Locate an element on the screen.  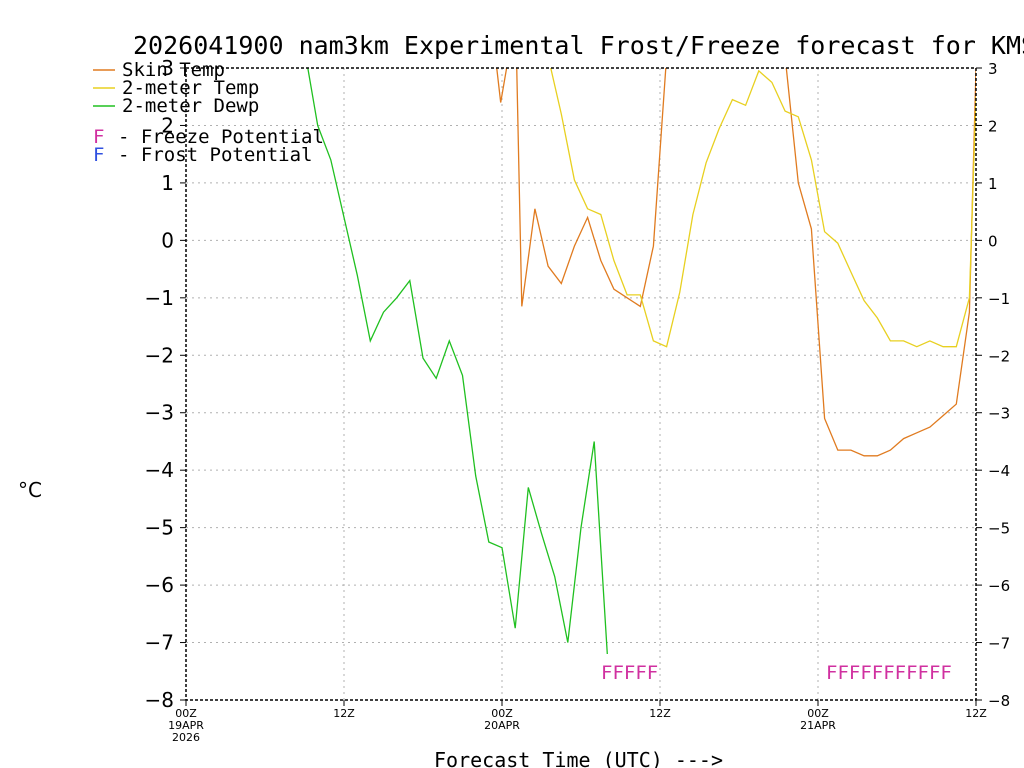
y-tick-label-right: −7 is located at coordinates (999, 644).